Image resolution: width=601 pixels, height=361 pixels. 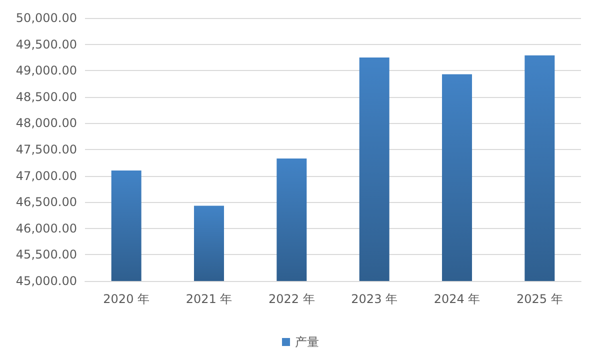 What do you see at coordinates (46, 175) in the screenshot?
I see `y-tick-label: 47,000.00` at bounding box center [46, 175].